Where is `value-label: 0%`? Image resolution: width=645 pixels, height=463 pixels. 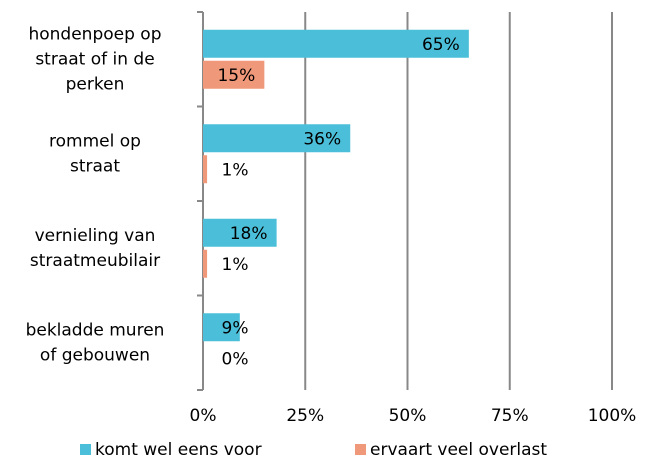
value-label: 0% is located at coordinates (235, 359).